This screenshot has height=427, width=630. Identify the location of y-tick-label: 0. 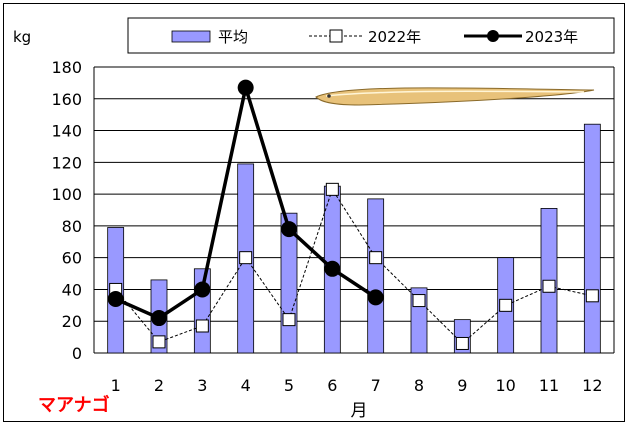
(77, 353).